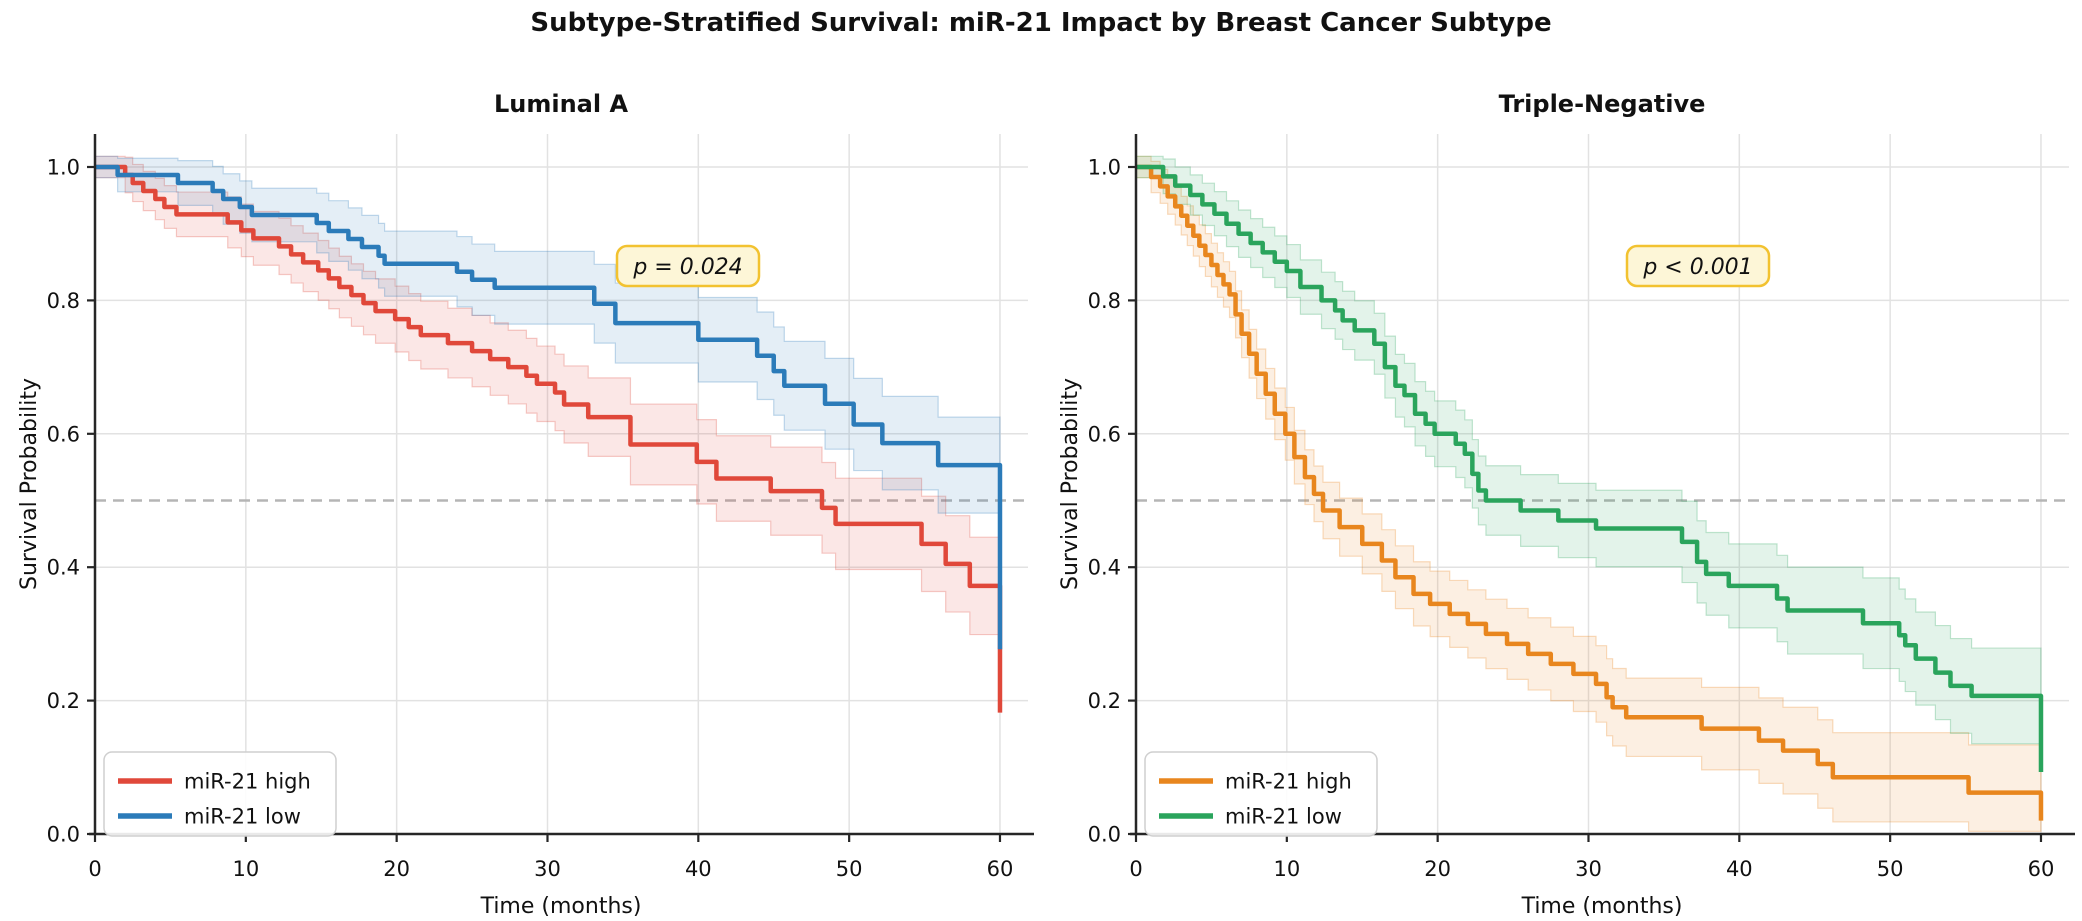  I want to click on panel-title: Luminal A, so click(561, 104).